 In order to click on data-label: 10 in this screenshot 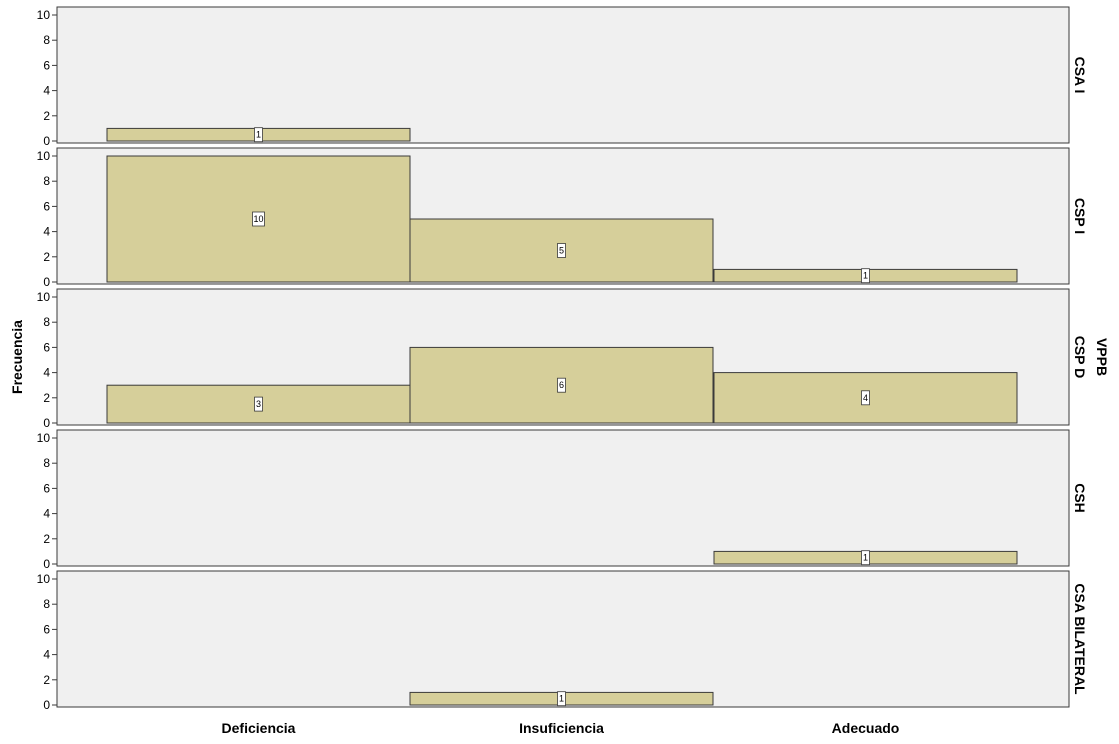, I will do `click(258, 219)`.